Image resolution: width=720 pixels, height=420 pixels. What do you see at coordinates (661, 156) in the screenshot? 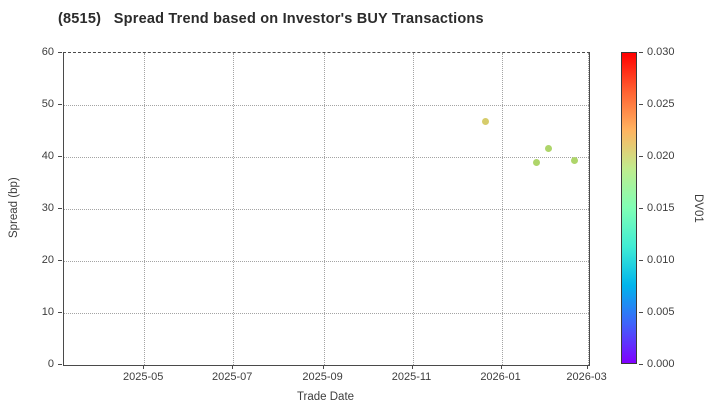
I see `colorbar-tick-label: 0.020` at bounding box center [661, 156].